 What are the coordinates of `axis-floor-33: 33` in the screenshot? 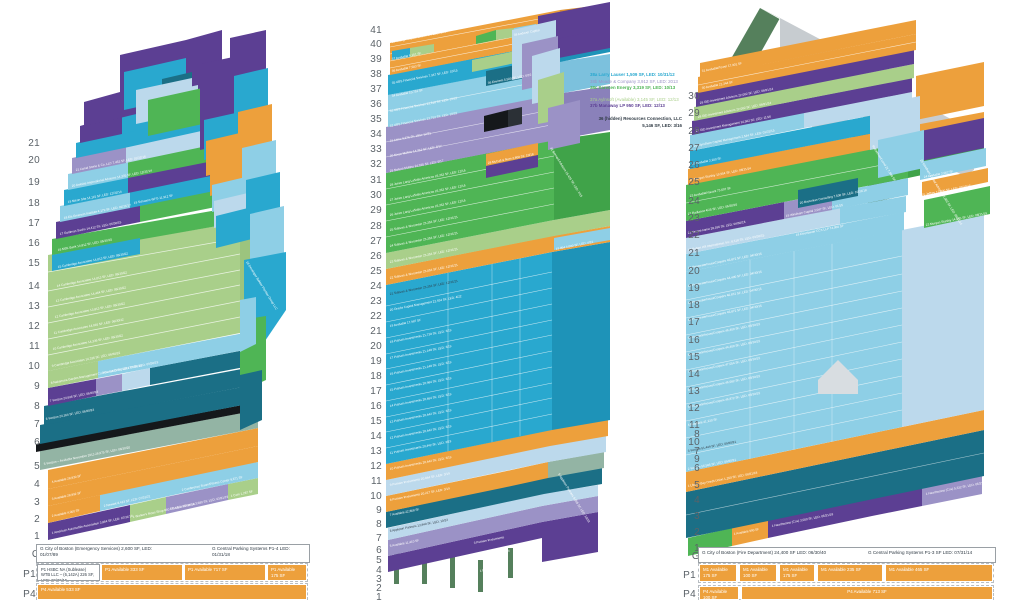 It's located at (376, 149).